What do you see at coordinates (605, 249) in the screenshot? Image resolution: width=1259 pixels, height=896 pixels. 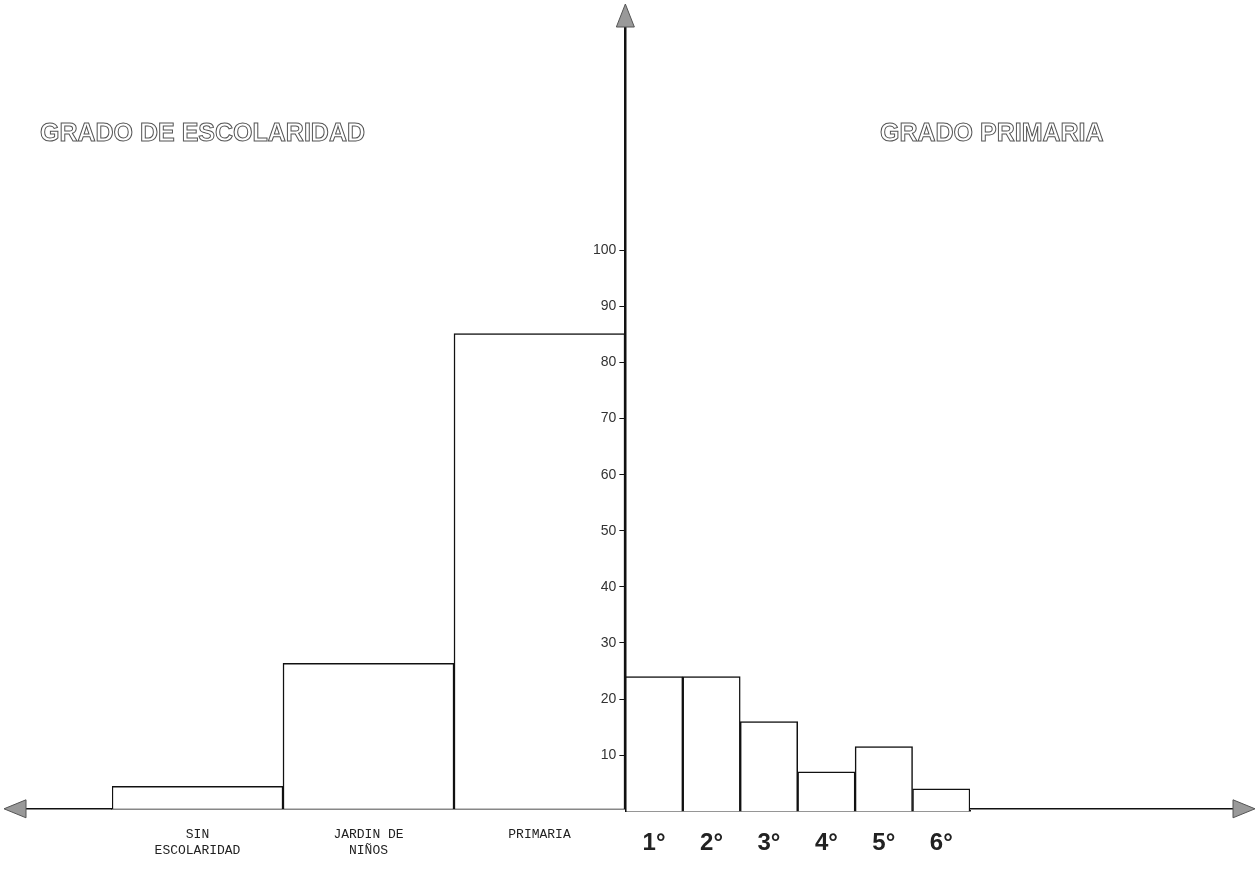 I see `y-tick-label: 100` at bounding box center [605, 249].